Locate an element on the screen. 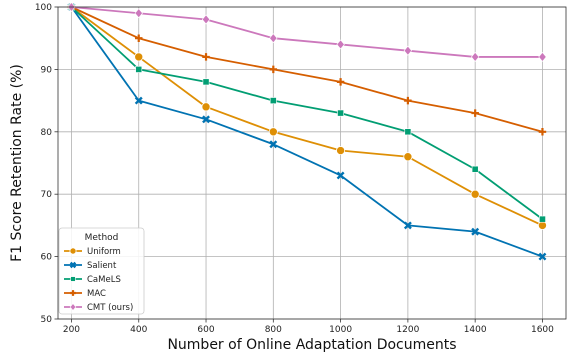  x-axis-ticks: 200 400 600 800 1000 1200 1400 1600 is located at coordinates (308, 327).